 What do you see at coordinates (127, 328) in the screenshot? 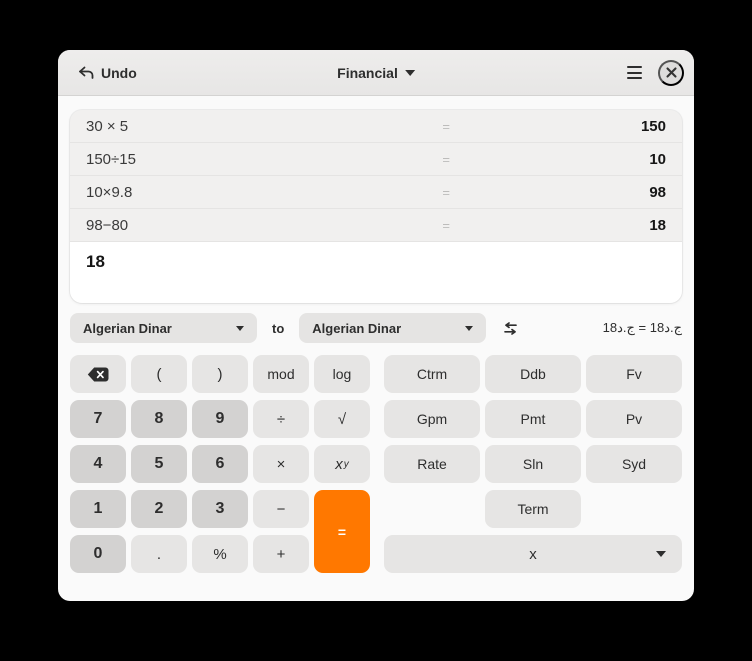
I see `currency-from-value: Algerian Dinar` at bounding box center [127, 328].